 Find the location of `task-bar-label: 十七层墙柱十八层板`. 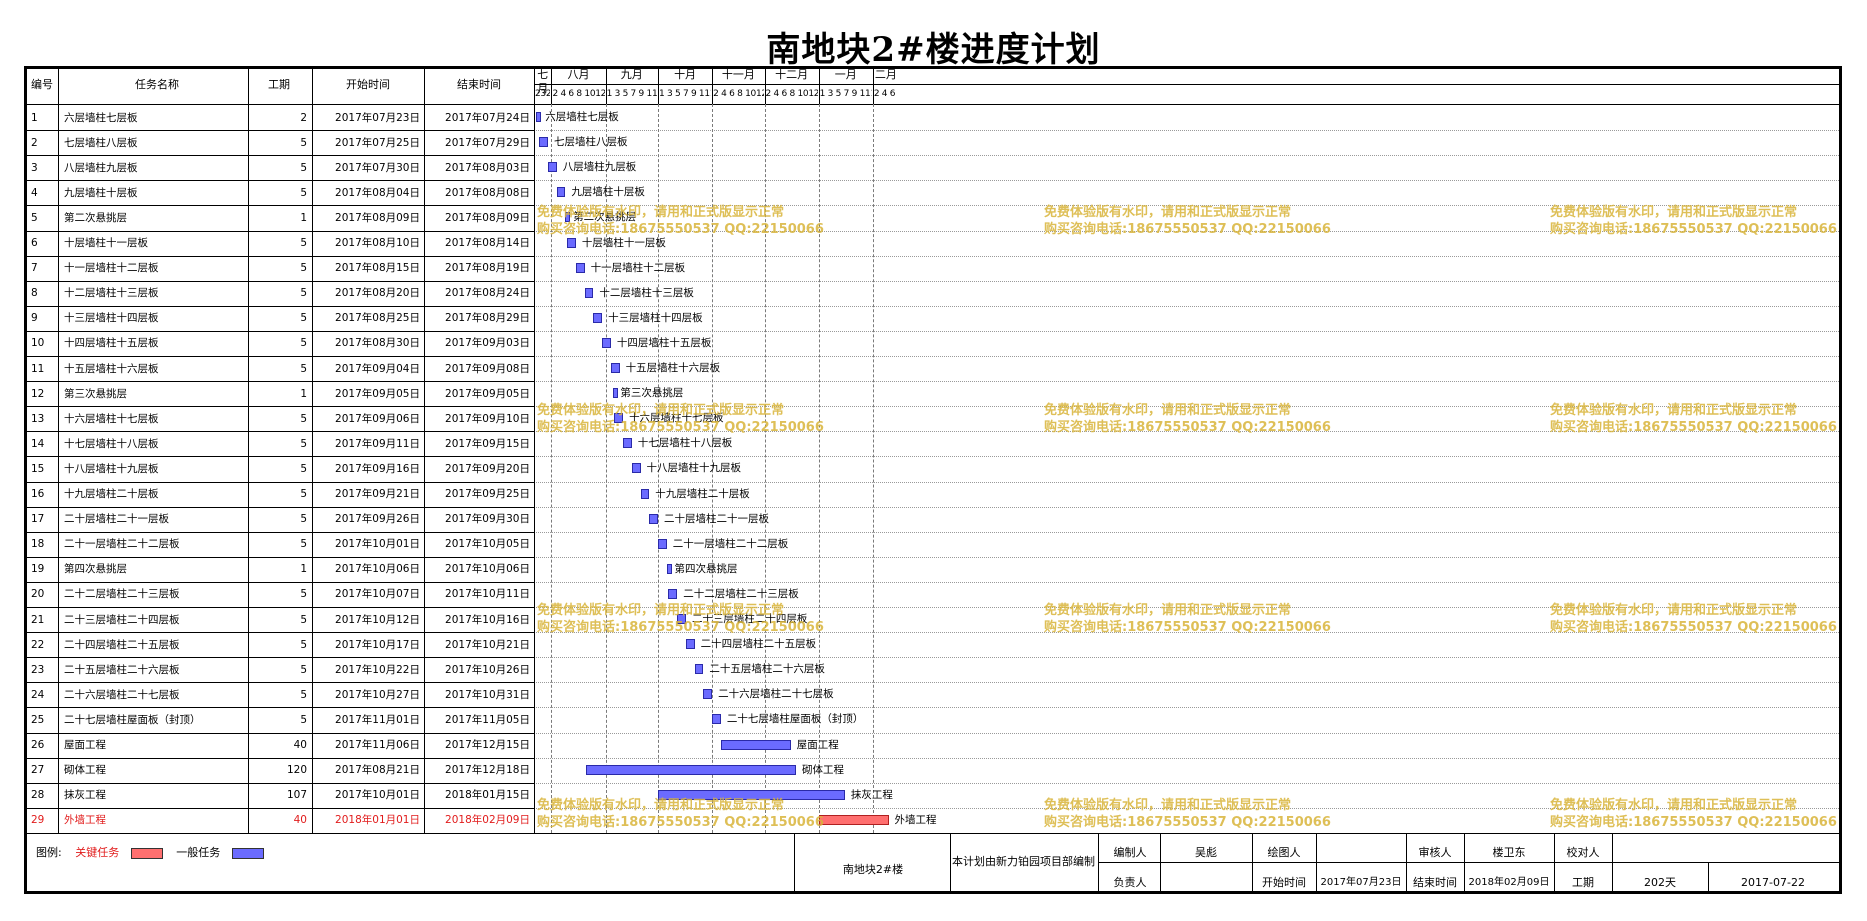

task-bar-label: 十七层墙柱十八层板 is located at coordinates (685, 443).